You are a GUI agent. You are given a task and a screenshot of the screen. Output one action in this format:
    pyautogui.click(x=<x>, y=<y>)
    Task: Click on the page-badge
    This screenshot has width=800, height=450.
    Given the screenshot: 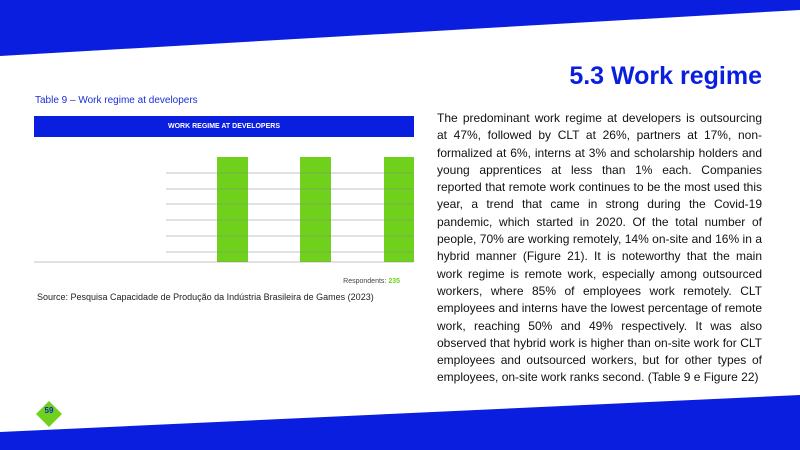 What is the action you would take?
    pyautogui.click(x=49, y=414)
    